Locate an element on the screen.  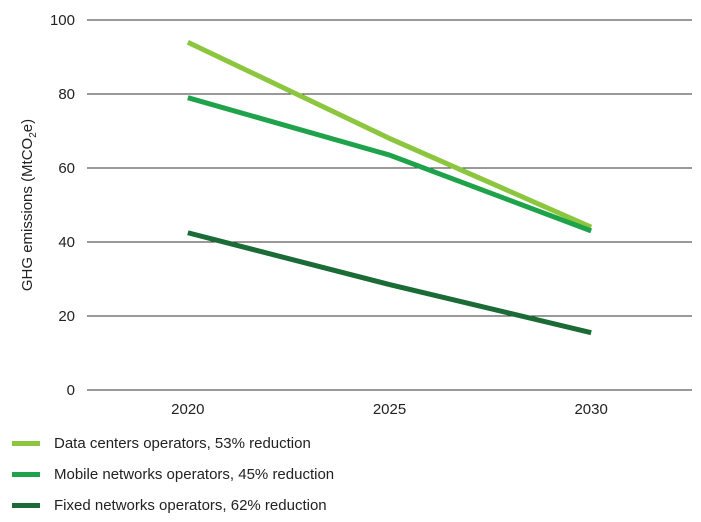
y-tick-label: 20 is located at coordinates (66, 316).